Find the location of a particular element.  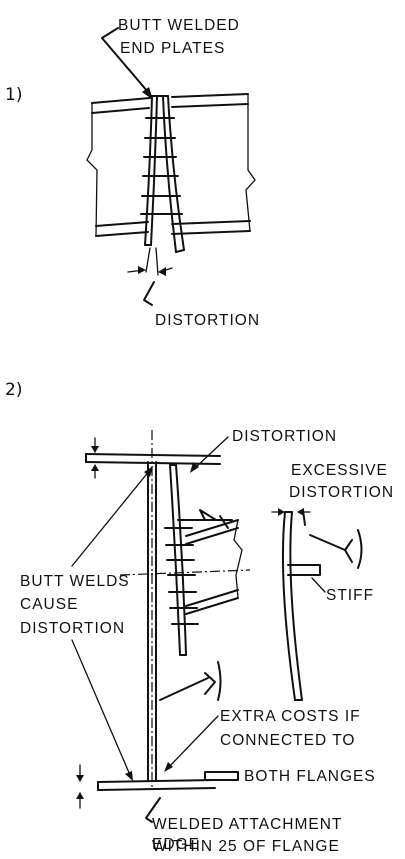

weld-symbol-bottom is located at coordinates (190, 681).